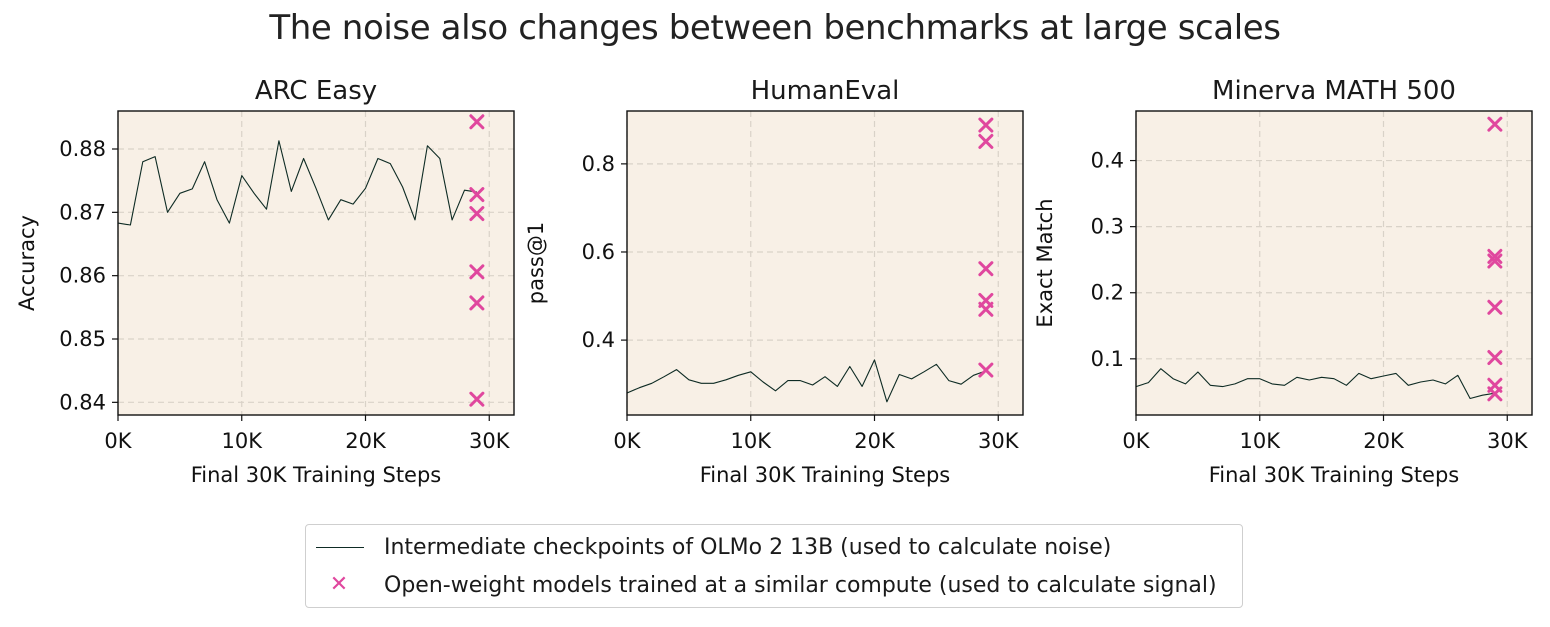  What do you see at coordinates (82, 402) in the screenshot?
I see `y-tick-label: 0.84` at bounding box center [82, 402].